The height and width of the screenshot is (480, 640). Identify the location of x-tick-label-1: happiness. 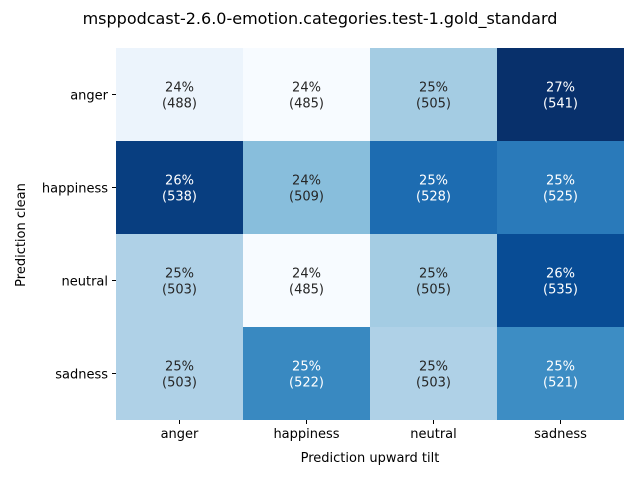
(306, 434).